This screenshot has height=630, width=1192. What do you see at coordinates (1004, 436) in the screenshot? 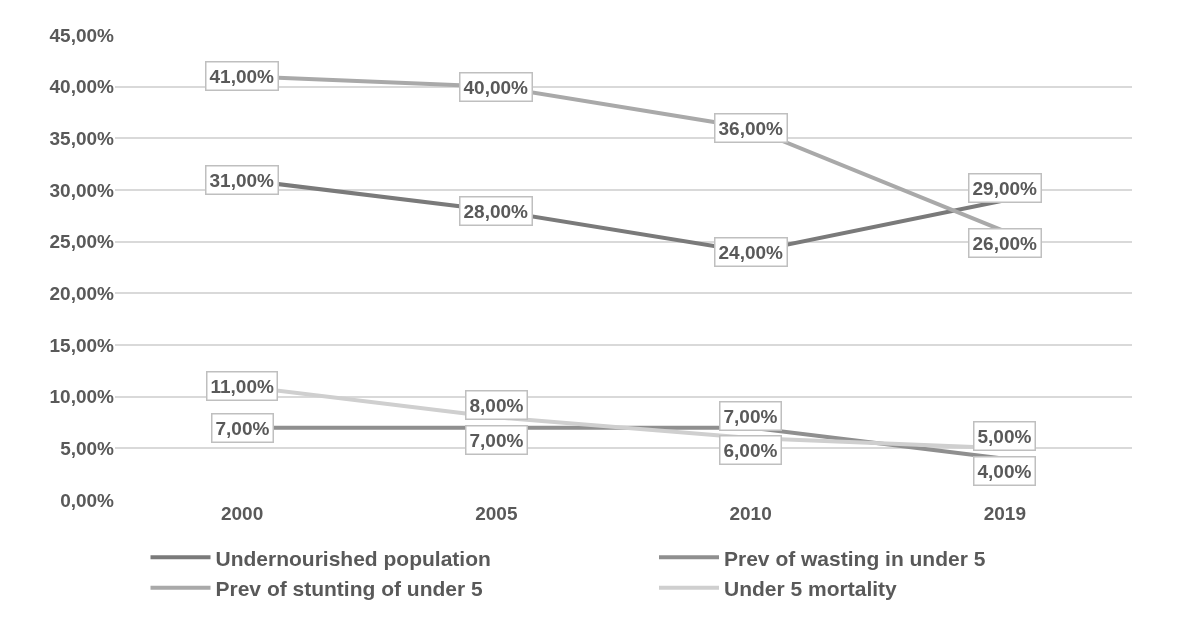
I see `data-label: 5,00%` at bounding box center [1004, 436].